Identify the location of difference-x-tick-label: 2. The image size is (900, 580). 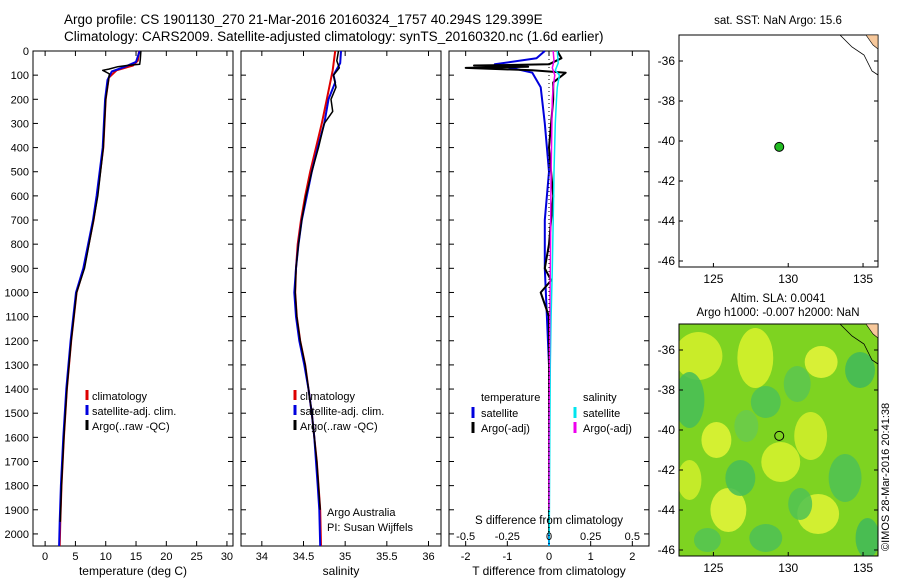
(632, 557).